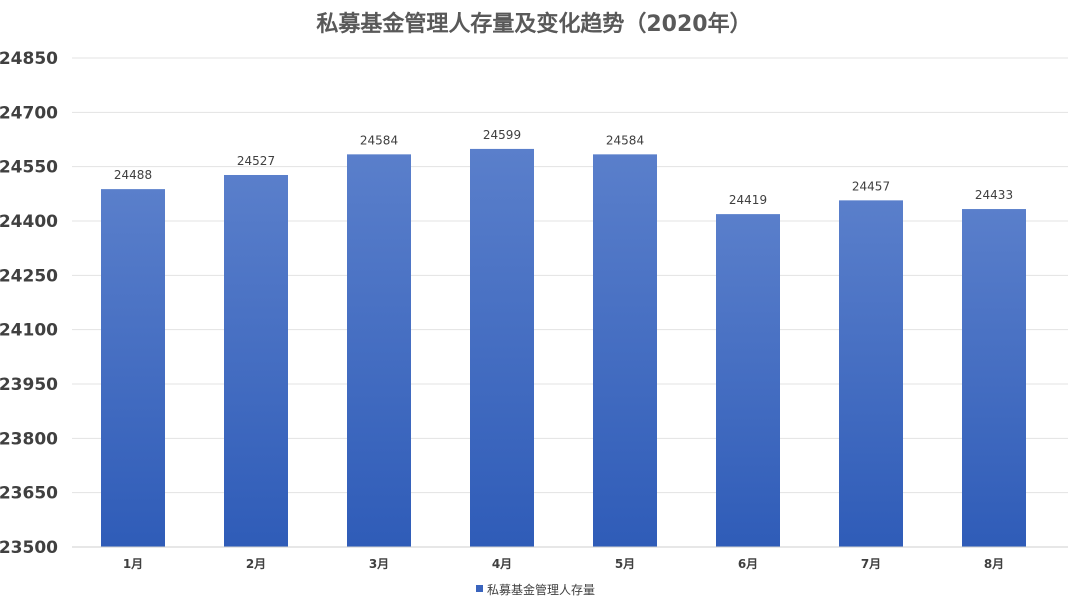 This screenshot has width=1080, height=608. Describe the element at coordinates (502, 564) in the screenshot. I see `x-tick-label: 4月` at that location.